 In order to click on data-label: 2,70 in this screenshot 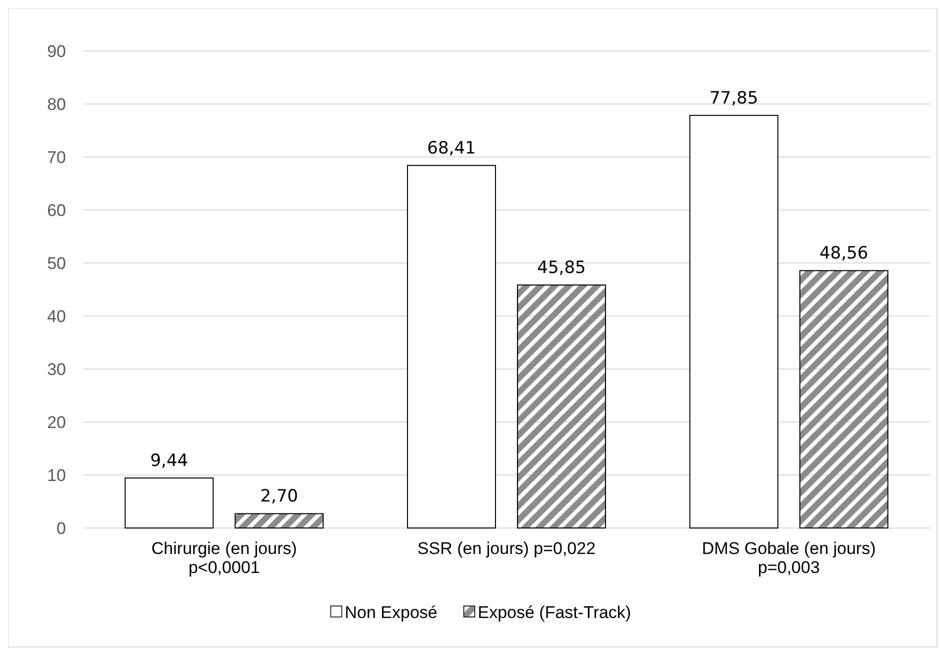, I will do `click(279, 496)`.